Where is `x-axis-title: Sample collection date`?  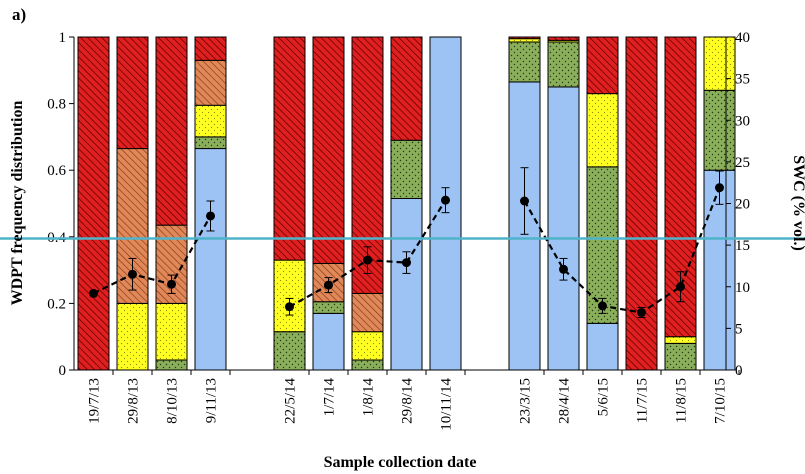 x-axis-title: Sample collection date is located at coordinates (400, 462).